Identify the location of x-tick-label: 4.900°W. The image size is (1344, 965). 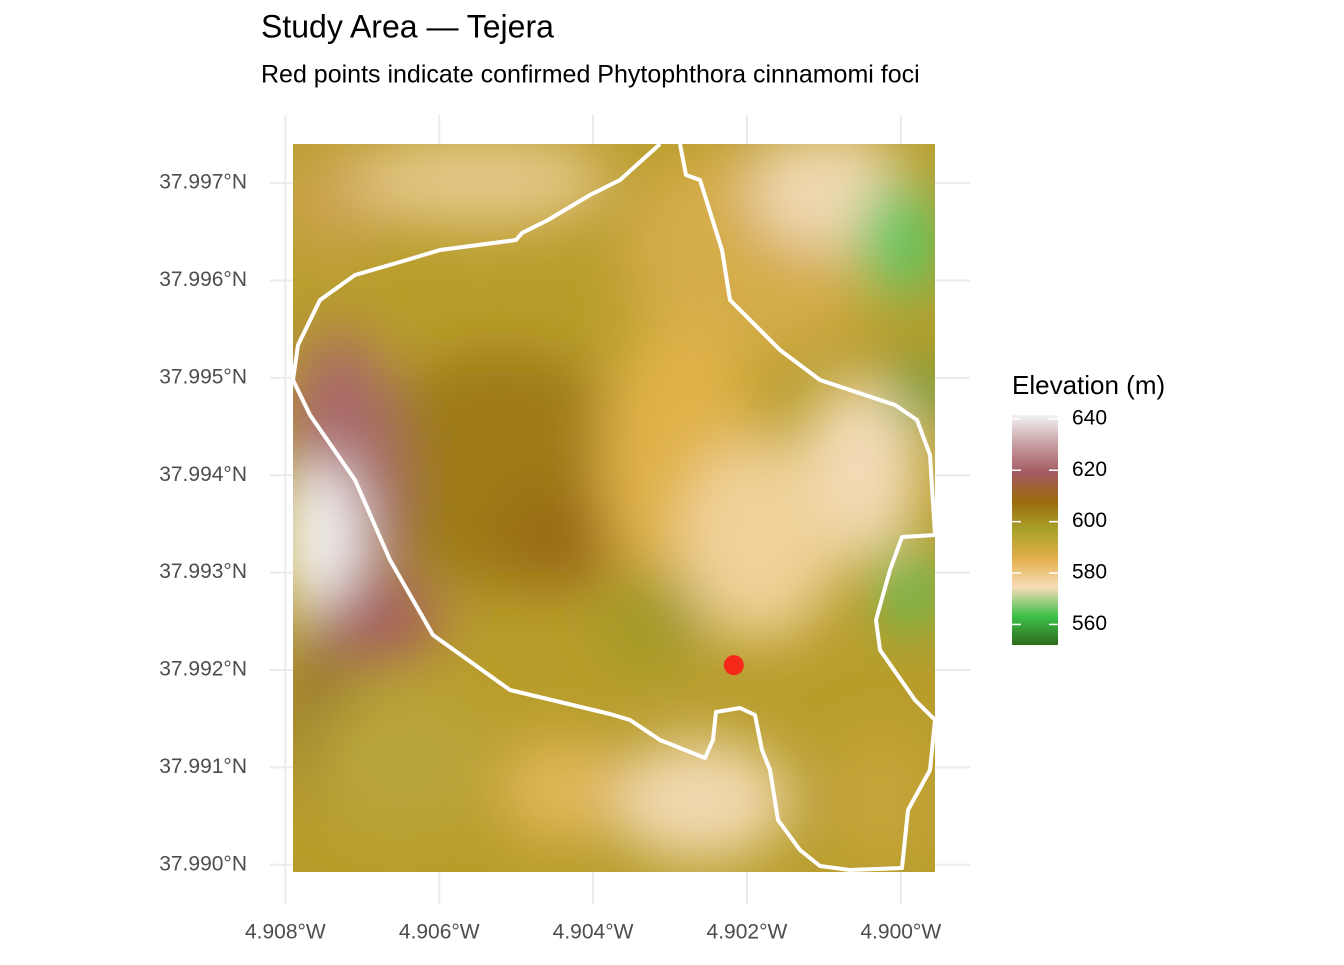
(900, 932).